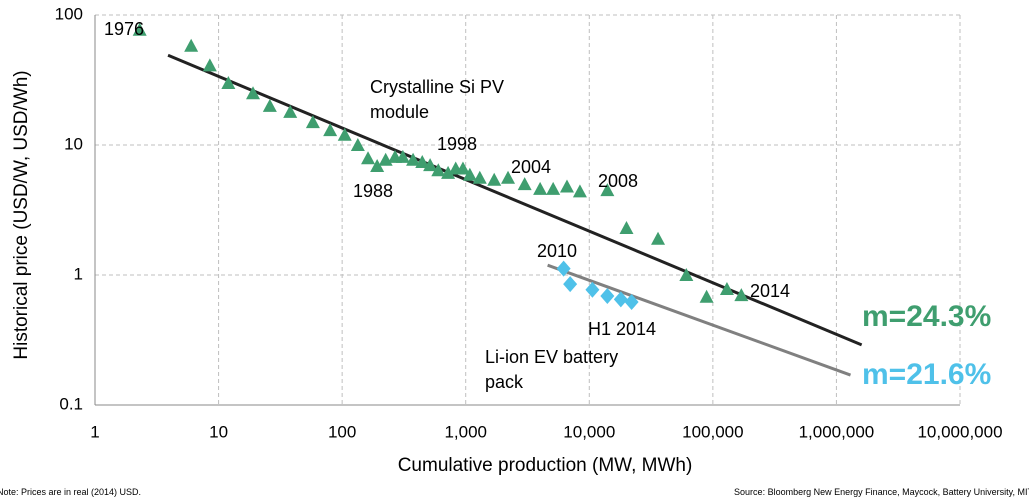 The width and height of the screenshot is (1029, 504). I want to click on x-tick-label: 1,000,000, so click(837, 431).